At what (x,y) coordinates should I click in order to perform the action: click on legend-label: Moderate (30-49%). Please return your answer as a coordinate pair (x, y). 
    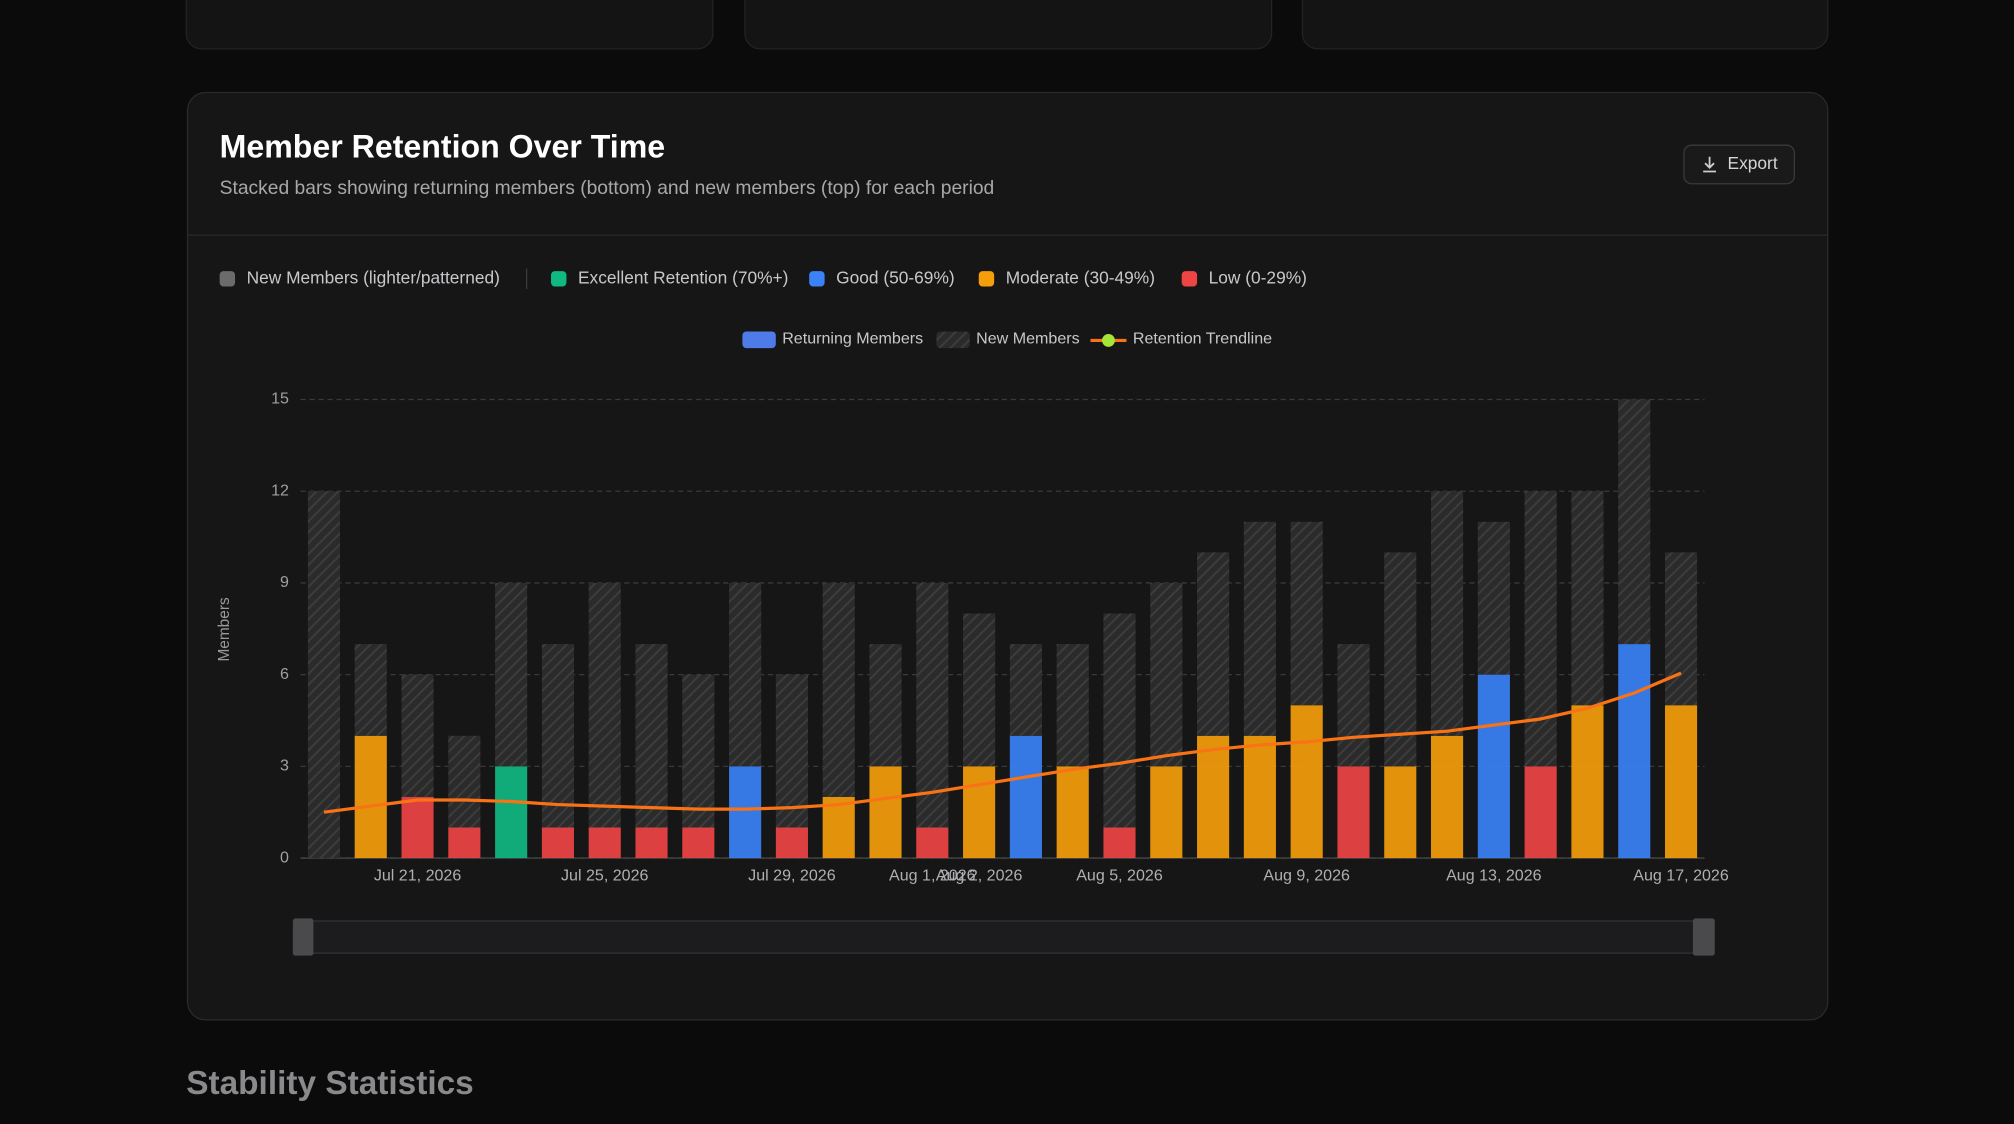
    Looking at the image, I should click on (1080, 277).